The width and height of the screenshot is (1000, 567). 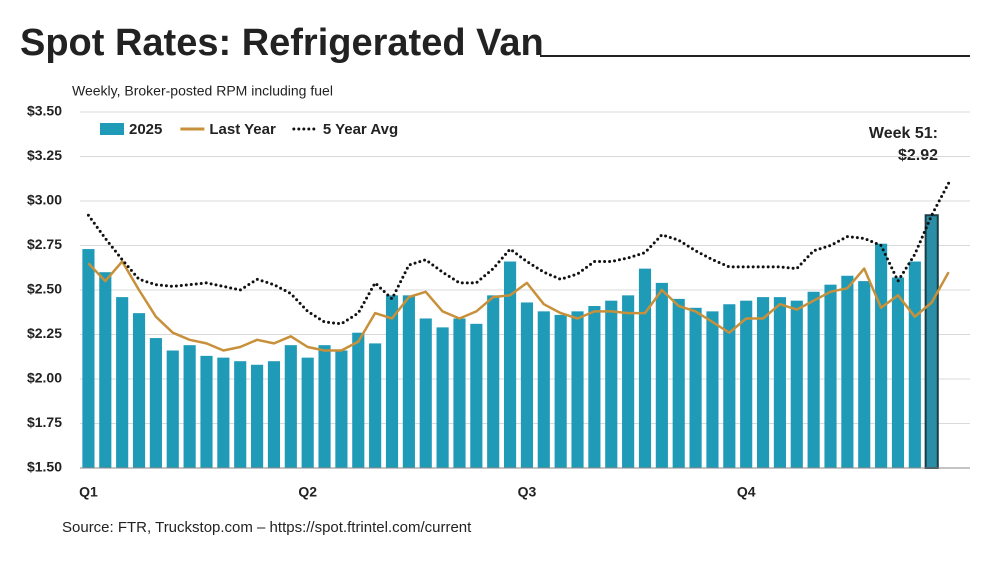 What do you see at coordinates (44, 289) in the screenshot?
I see `y-tick-label: $2.50` at bounding box center [44, 289].